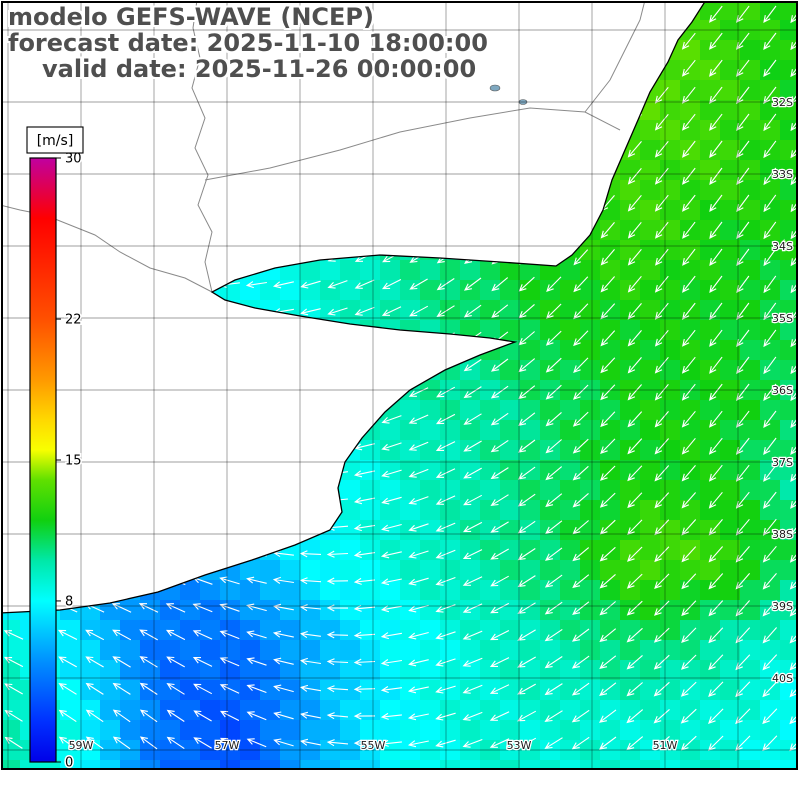  What do you see at coordinates (43, 460) in the screenshot?
I see `colorbar-gradient-bar` at bounding box center [43, 460].